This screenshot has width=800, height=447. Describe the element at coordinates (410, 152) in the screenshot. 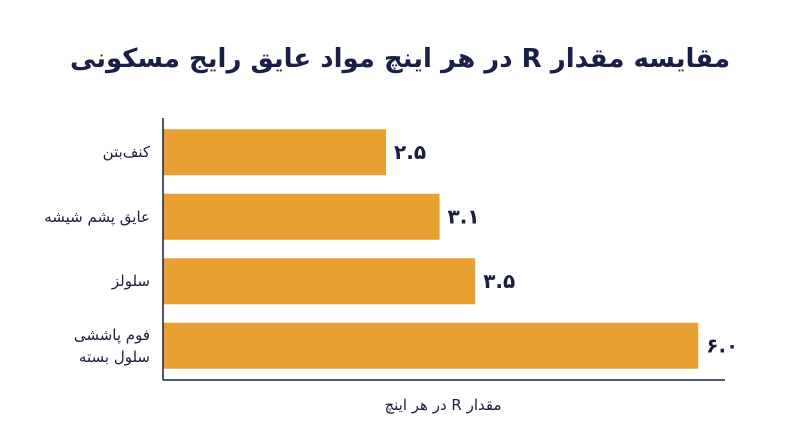

I see `value-label: ۲.۵` at that location.